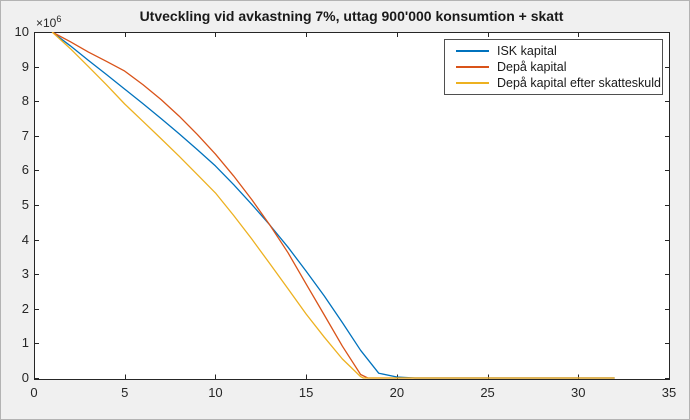  What do you see at coordinates (59, 19) in the screenshot?
I see `y-axis-multiplier-exponent: 6` at bounding box center [59, 19].